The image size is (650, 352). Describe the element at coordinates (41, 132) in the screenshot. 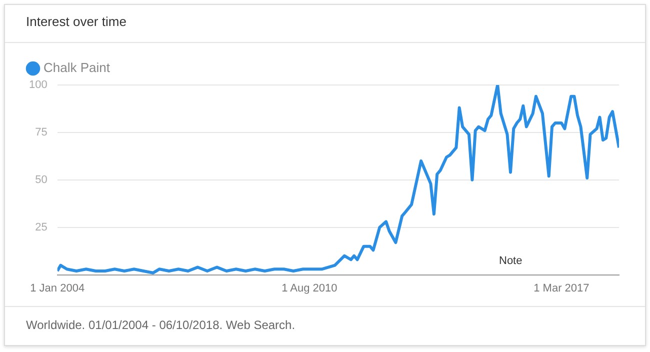

I see `y-tick-label: 75` at that location.